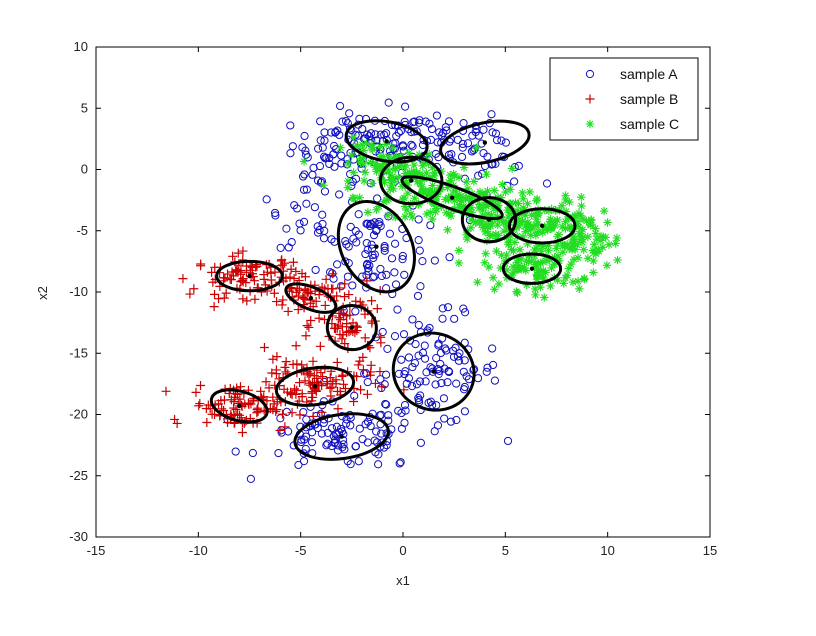 Image resolution: width=816 pixels, height=636 pixels. I want to click on cluster-ellipse, so click(311, 298).